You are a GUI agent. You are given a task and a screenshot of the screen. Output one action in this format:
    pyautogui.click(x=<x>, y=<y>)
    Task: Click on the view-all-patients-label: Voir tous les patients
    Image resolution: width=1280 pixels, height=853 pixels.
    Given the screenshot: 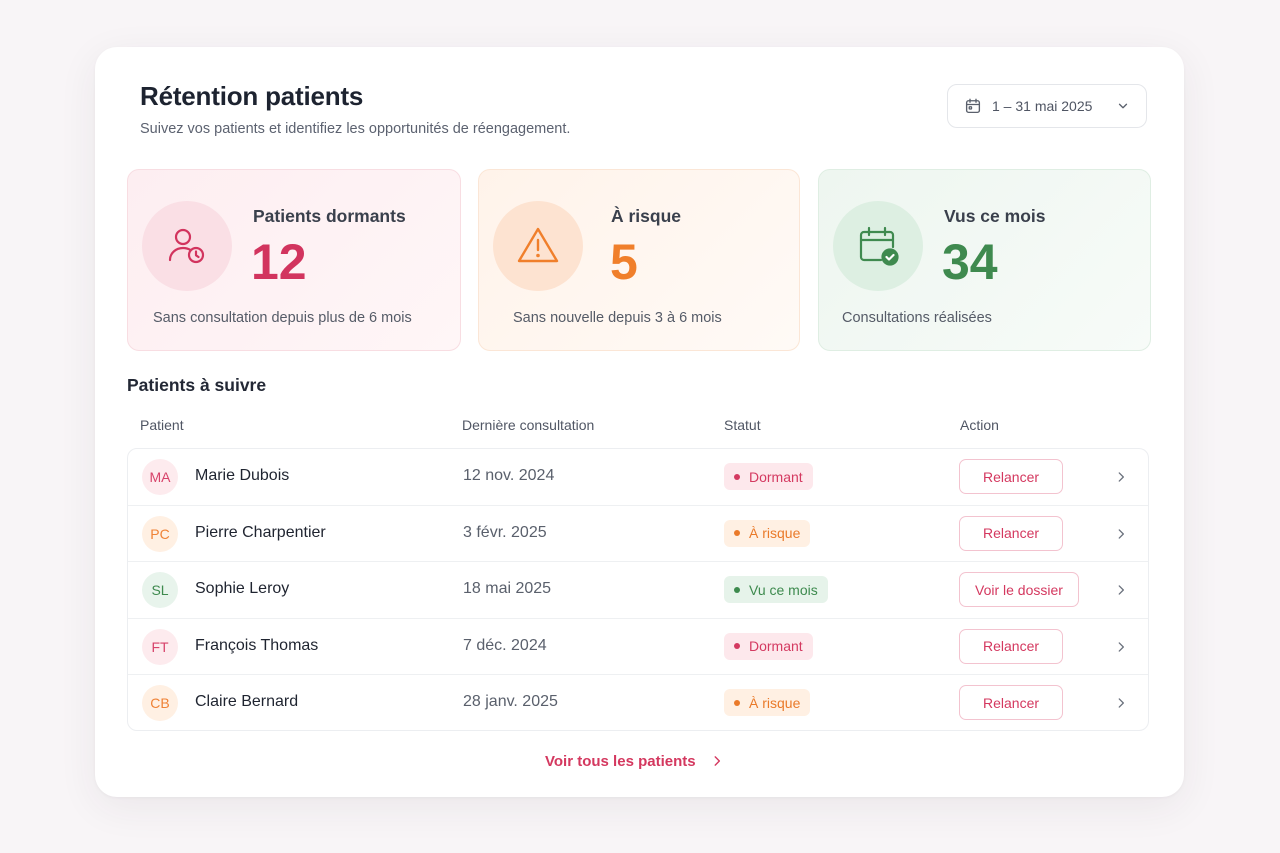 What is the action you would take?
    pyautogui.click(x=620, y=761)
    